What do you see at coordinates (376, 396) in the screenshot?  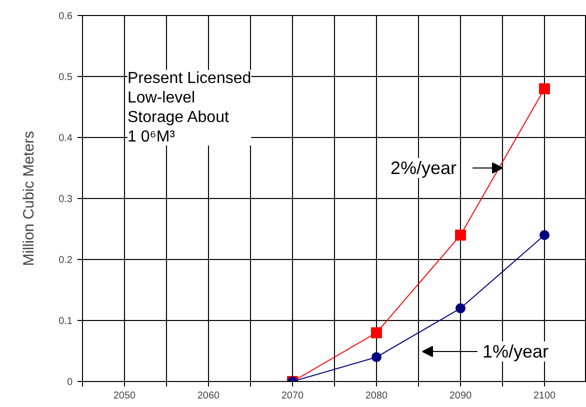 I see `x-tick-label: 2080` at bounding box center [376, 396].